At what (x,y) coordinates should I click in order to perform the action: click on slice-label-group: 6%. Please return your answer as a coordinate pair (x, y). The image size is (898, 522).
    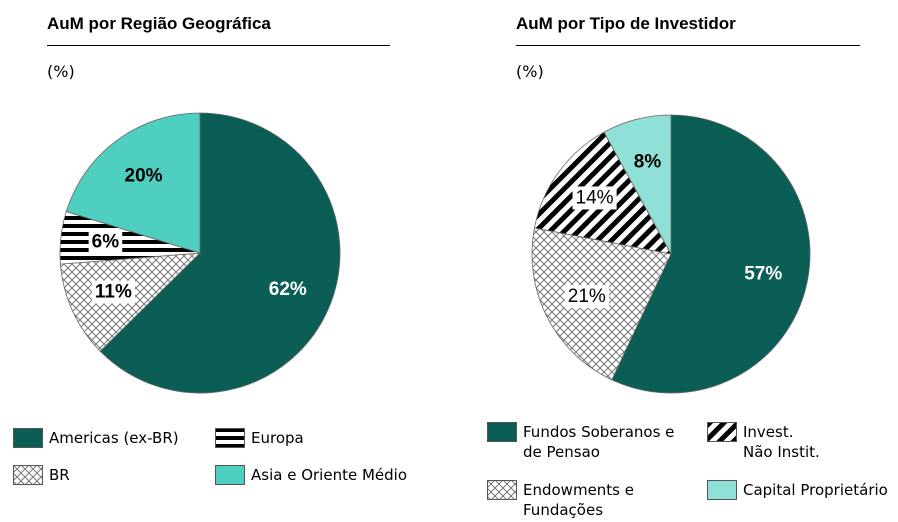
    Looking at the image, I should click on (105, 242).